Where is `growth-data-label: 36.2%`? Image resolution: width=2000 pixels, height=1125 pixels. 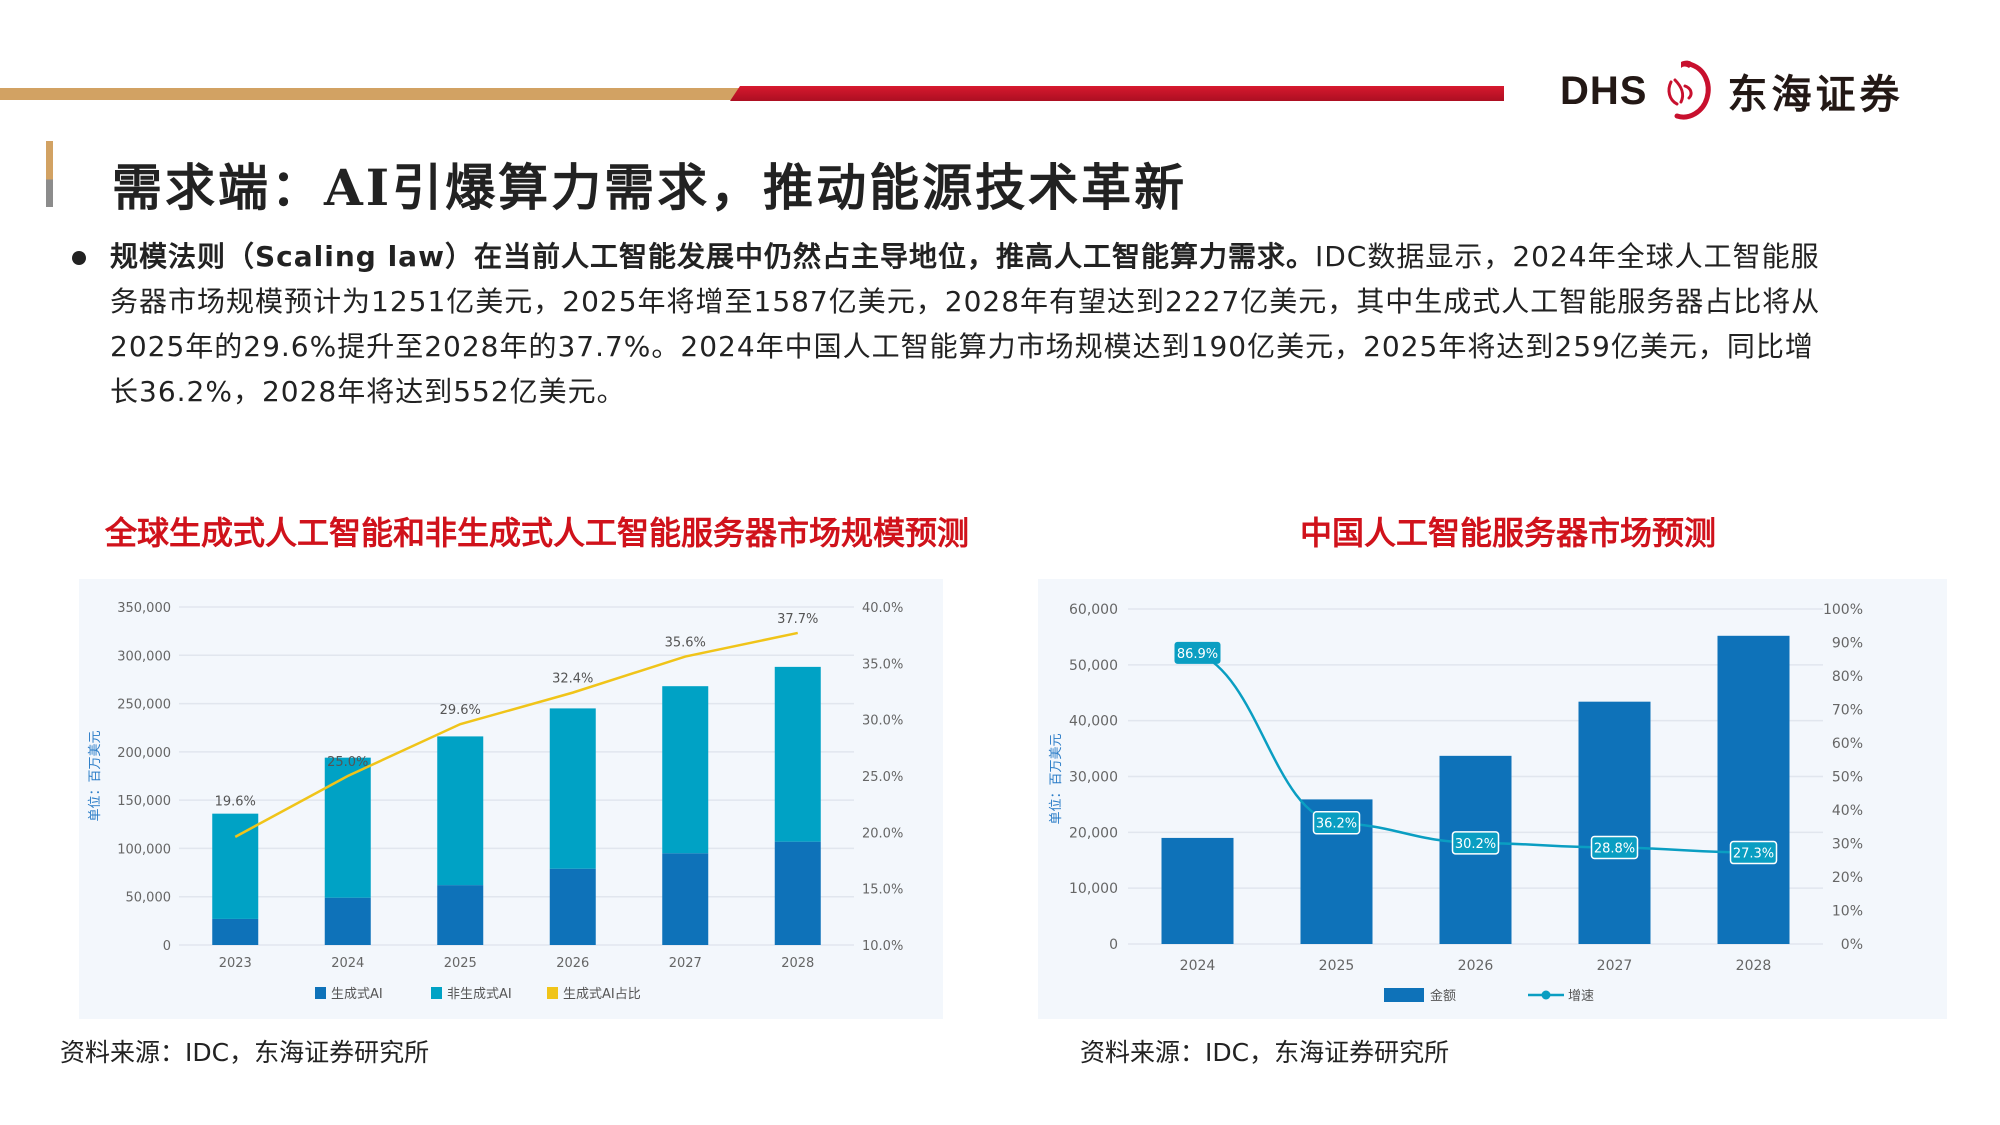
growth-data-label: 36.2% is located at coordinates (1336, 824).